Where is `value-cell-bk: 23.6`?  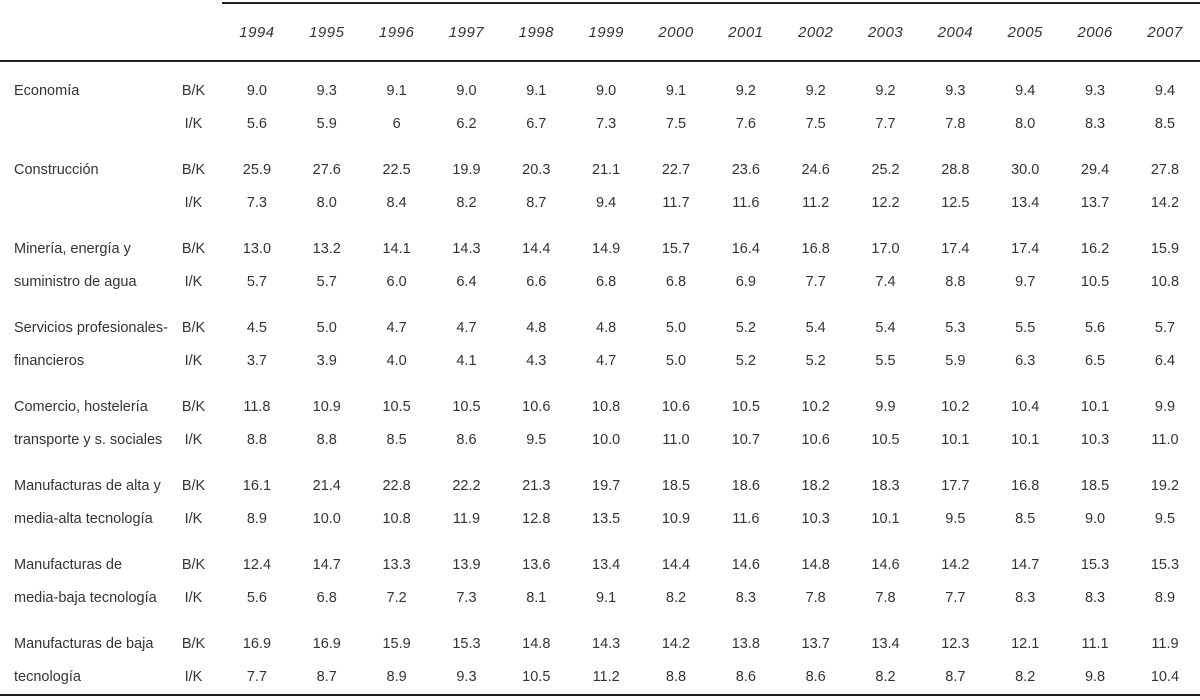 value-cell-bk: 23.6 is located at coordinates (745, 170).